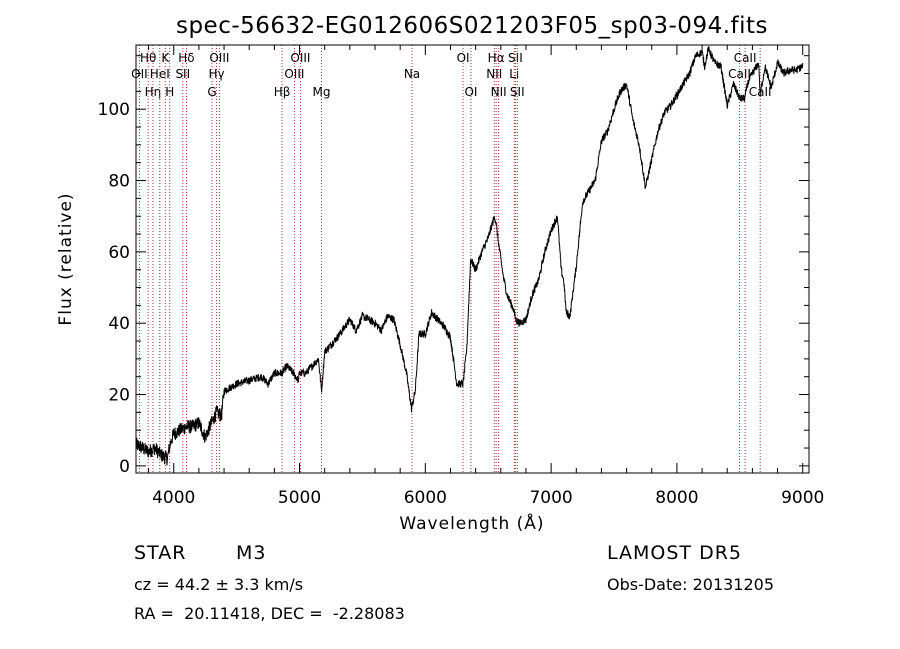  Describe the element at coordinates (148, 58) in the screenshot. I see `line-marker-label: Hθ` at that location.